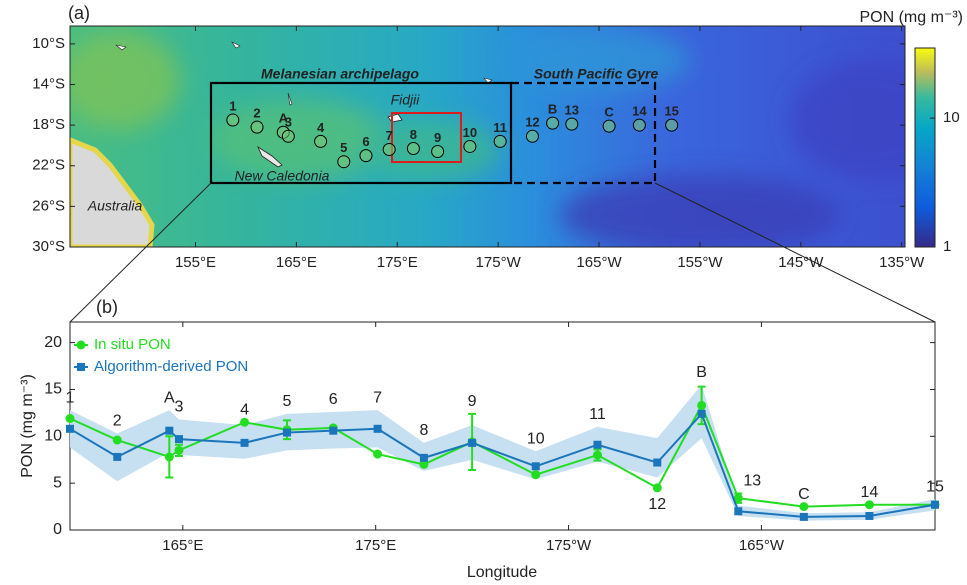 This screenshot has width=967, height=585. What do you see at coordinates (470, 132) in the screenshot?
I see `station-label: 10` at bounding box center [470, 132].